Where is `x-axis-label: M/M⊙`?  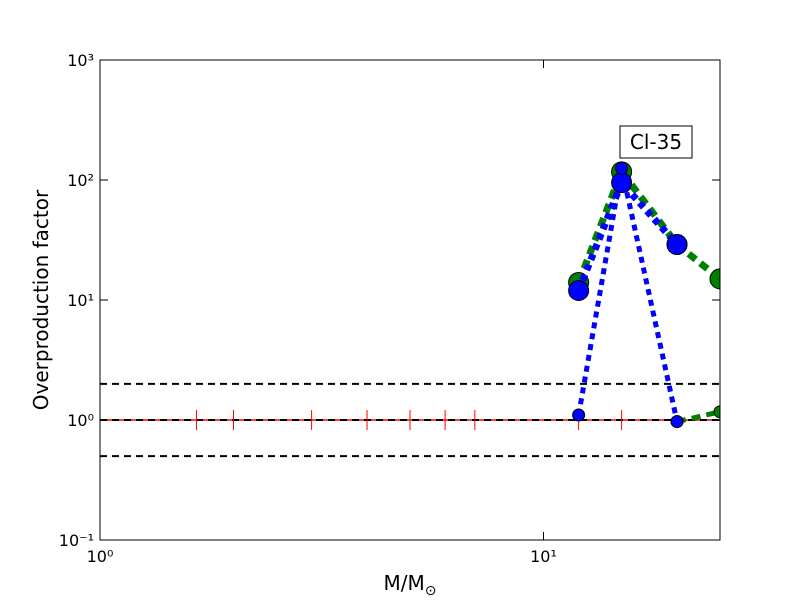 x-axis-label: M/M⊙ is located at coordinates (410, 585).